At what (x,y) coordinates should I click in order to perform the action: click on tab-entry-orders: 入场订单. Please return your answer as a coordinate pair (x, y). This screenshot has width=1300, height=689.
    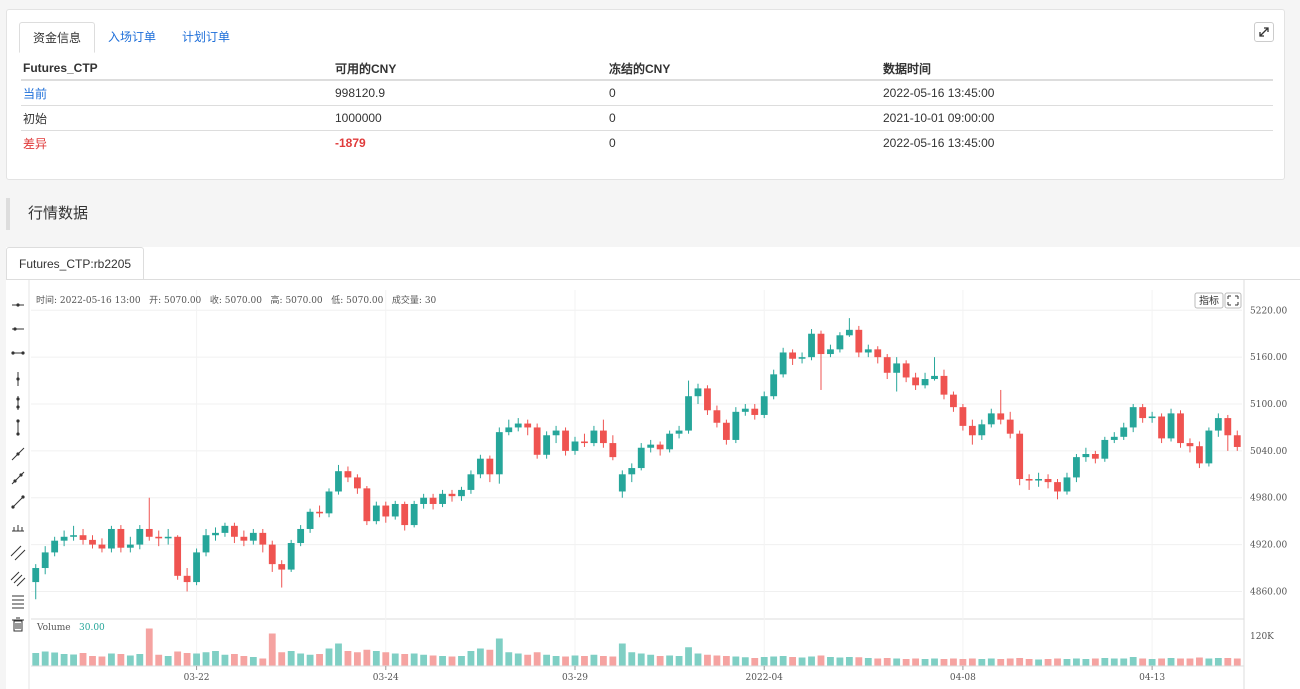
    Looking at the image, I should click on (132, 37).